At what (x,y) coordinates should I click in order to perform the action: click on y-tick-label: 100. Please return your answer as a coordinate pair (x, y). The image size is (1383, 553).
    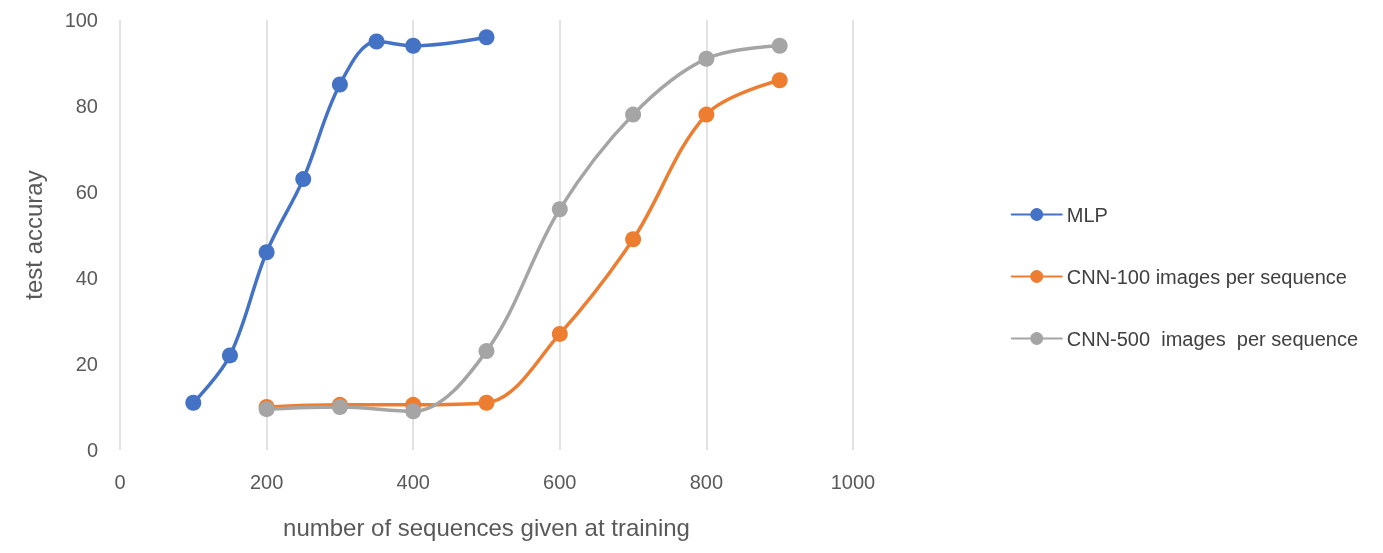
    Looking at the image, I should click on (81, 20).